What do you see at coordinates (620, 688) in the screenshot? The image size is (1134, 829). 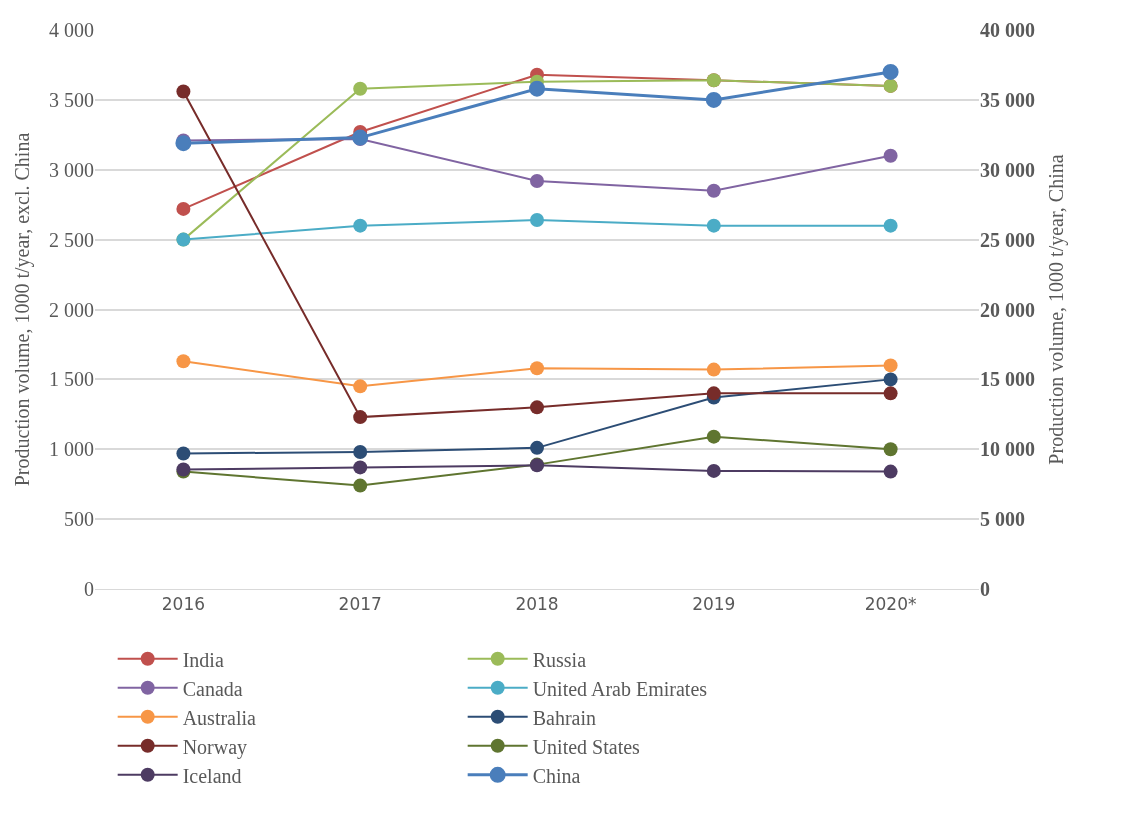 I see `legend-label: United Arab Emirates` at bounding box center [620, 688].